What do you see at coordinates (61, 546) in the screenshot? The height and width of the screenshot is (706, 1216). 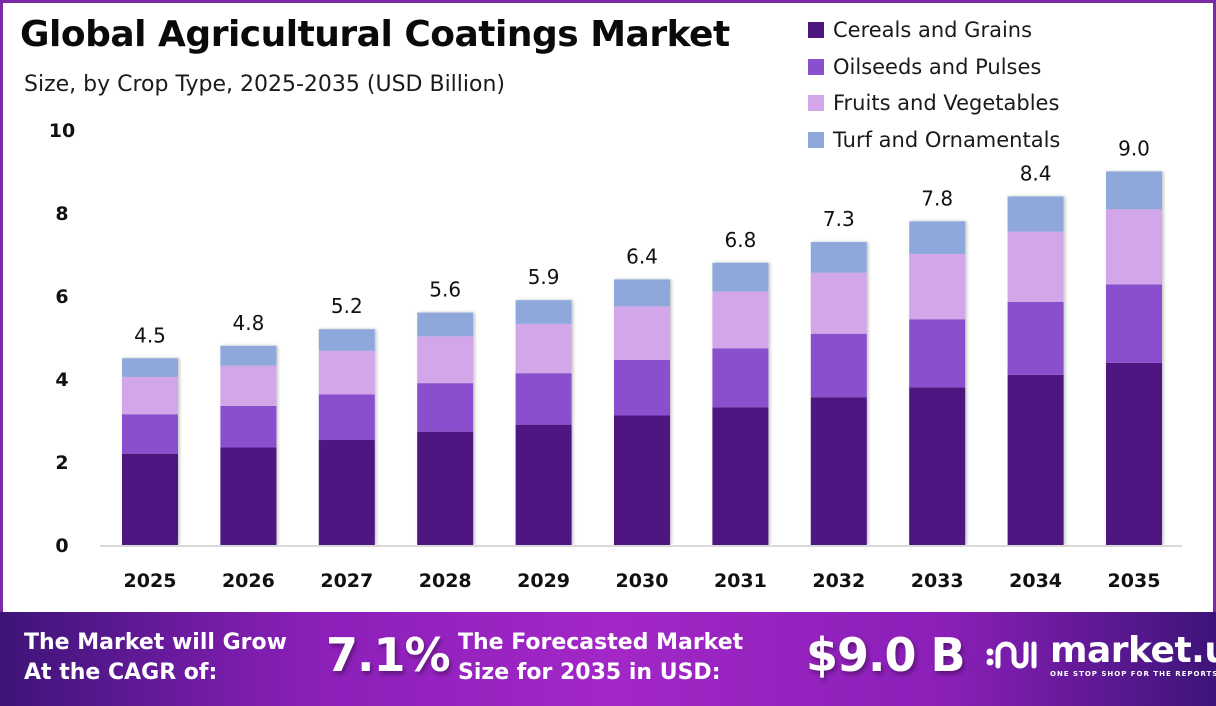 I see `y-tick-label: 0` at bounding box center [61, 546].